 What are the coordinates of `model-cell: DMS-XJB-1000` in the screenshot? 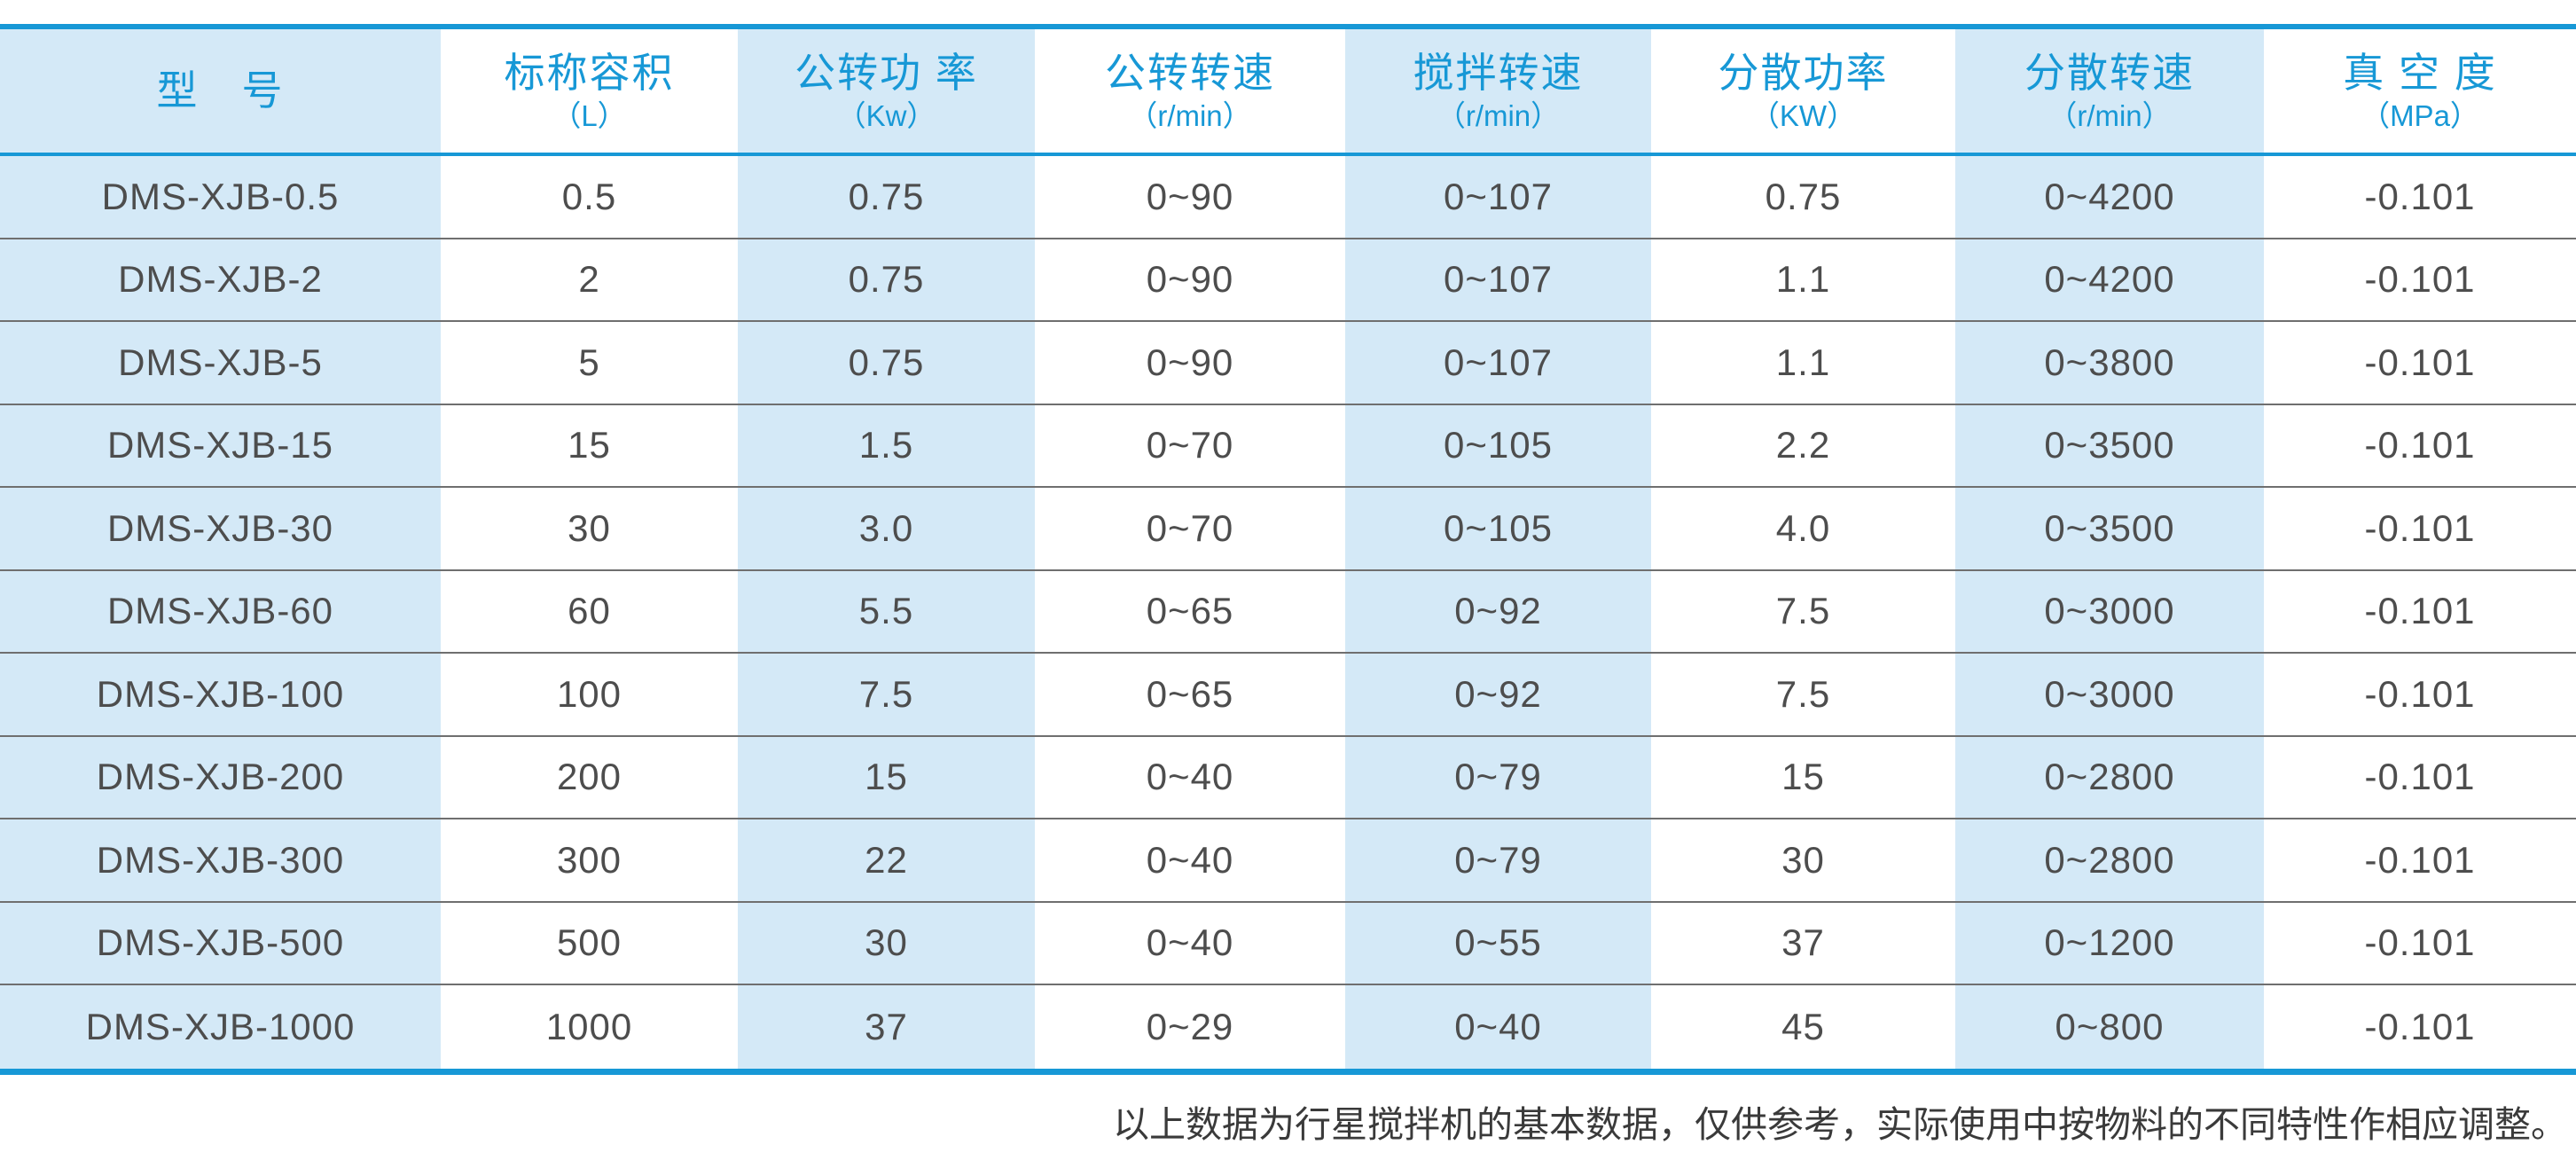 It's located at (220, 1027).